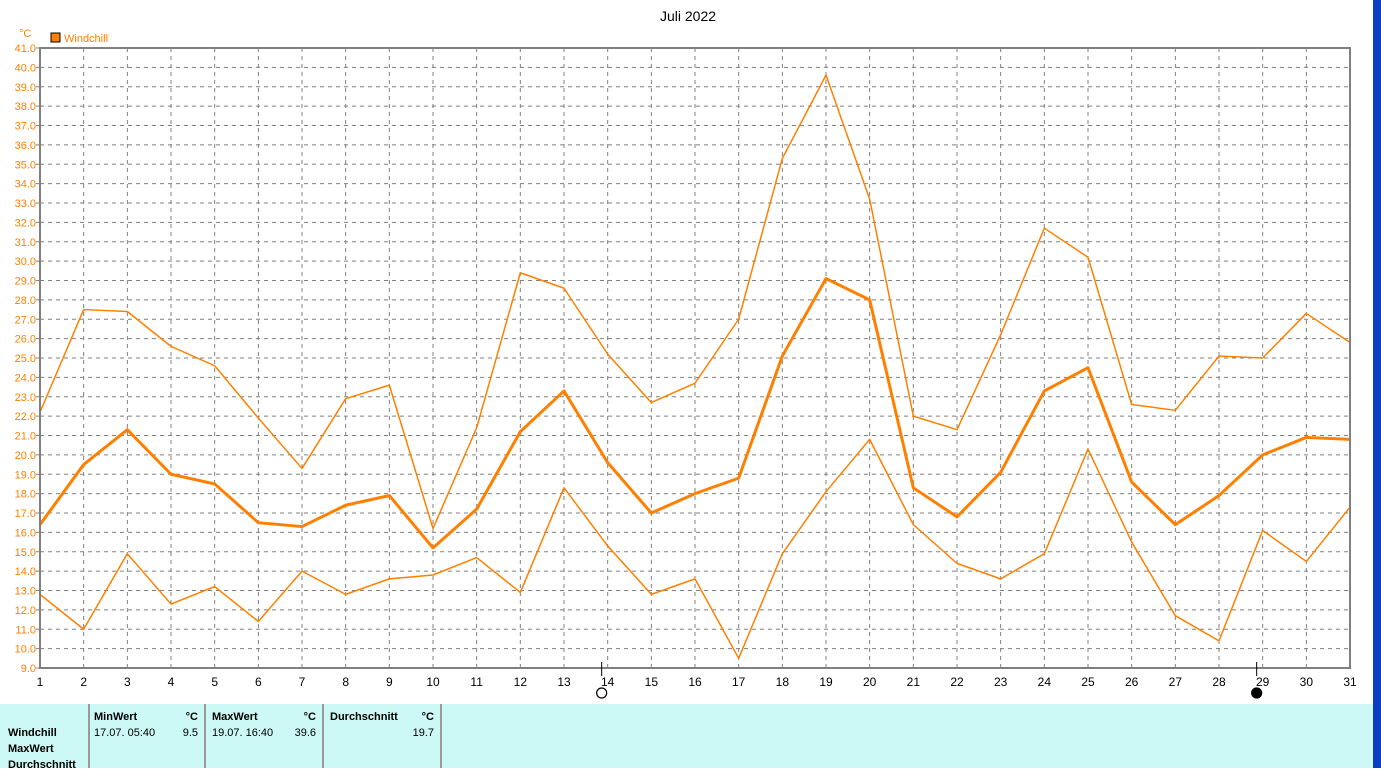 This screenshot has height=771, width=1381. What do you see at coordinates (25, 146) in the screenshot?
I see `y-tick-label: 36.0` at bounding box center [25, 146].